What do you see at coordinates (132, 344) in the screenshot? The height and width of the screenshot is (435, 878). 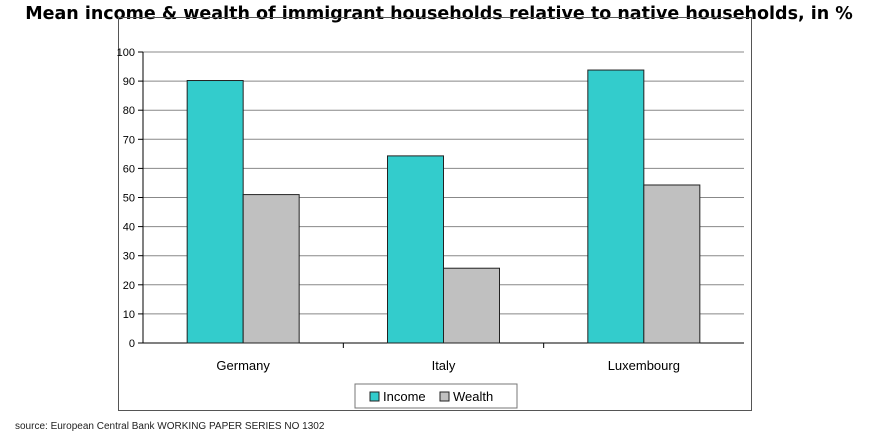 I see `y-tick-label: 0` at bounding box center [132, 344].